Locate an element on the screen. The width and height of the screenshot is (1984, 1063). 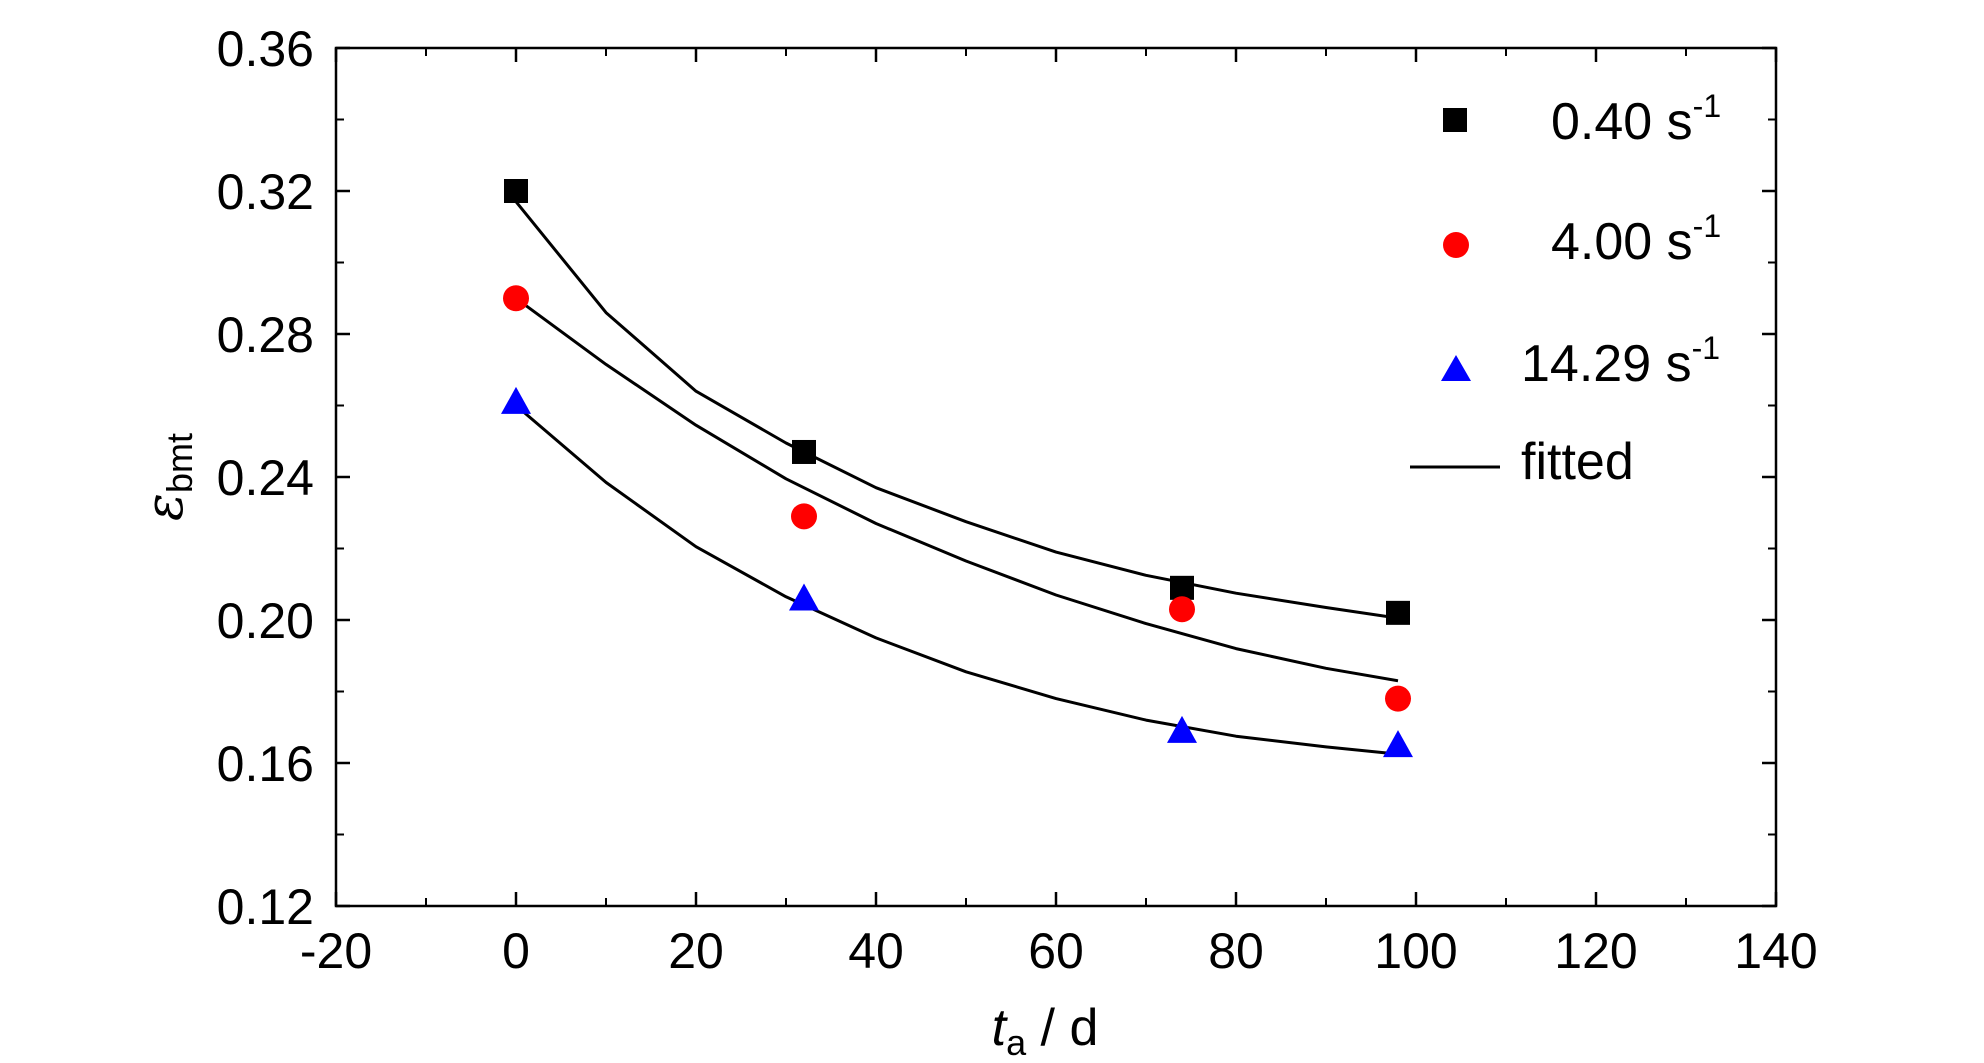
legend-label-fitted: fitted is located at coordinates (1577, 462).